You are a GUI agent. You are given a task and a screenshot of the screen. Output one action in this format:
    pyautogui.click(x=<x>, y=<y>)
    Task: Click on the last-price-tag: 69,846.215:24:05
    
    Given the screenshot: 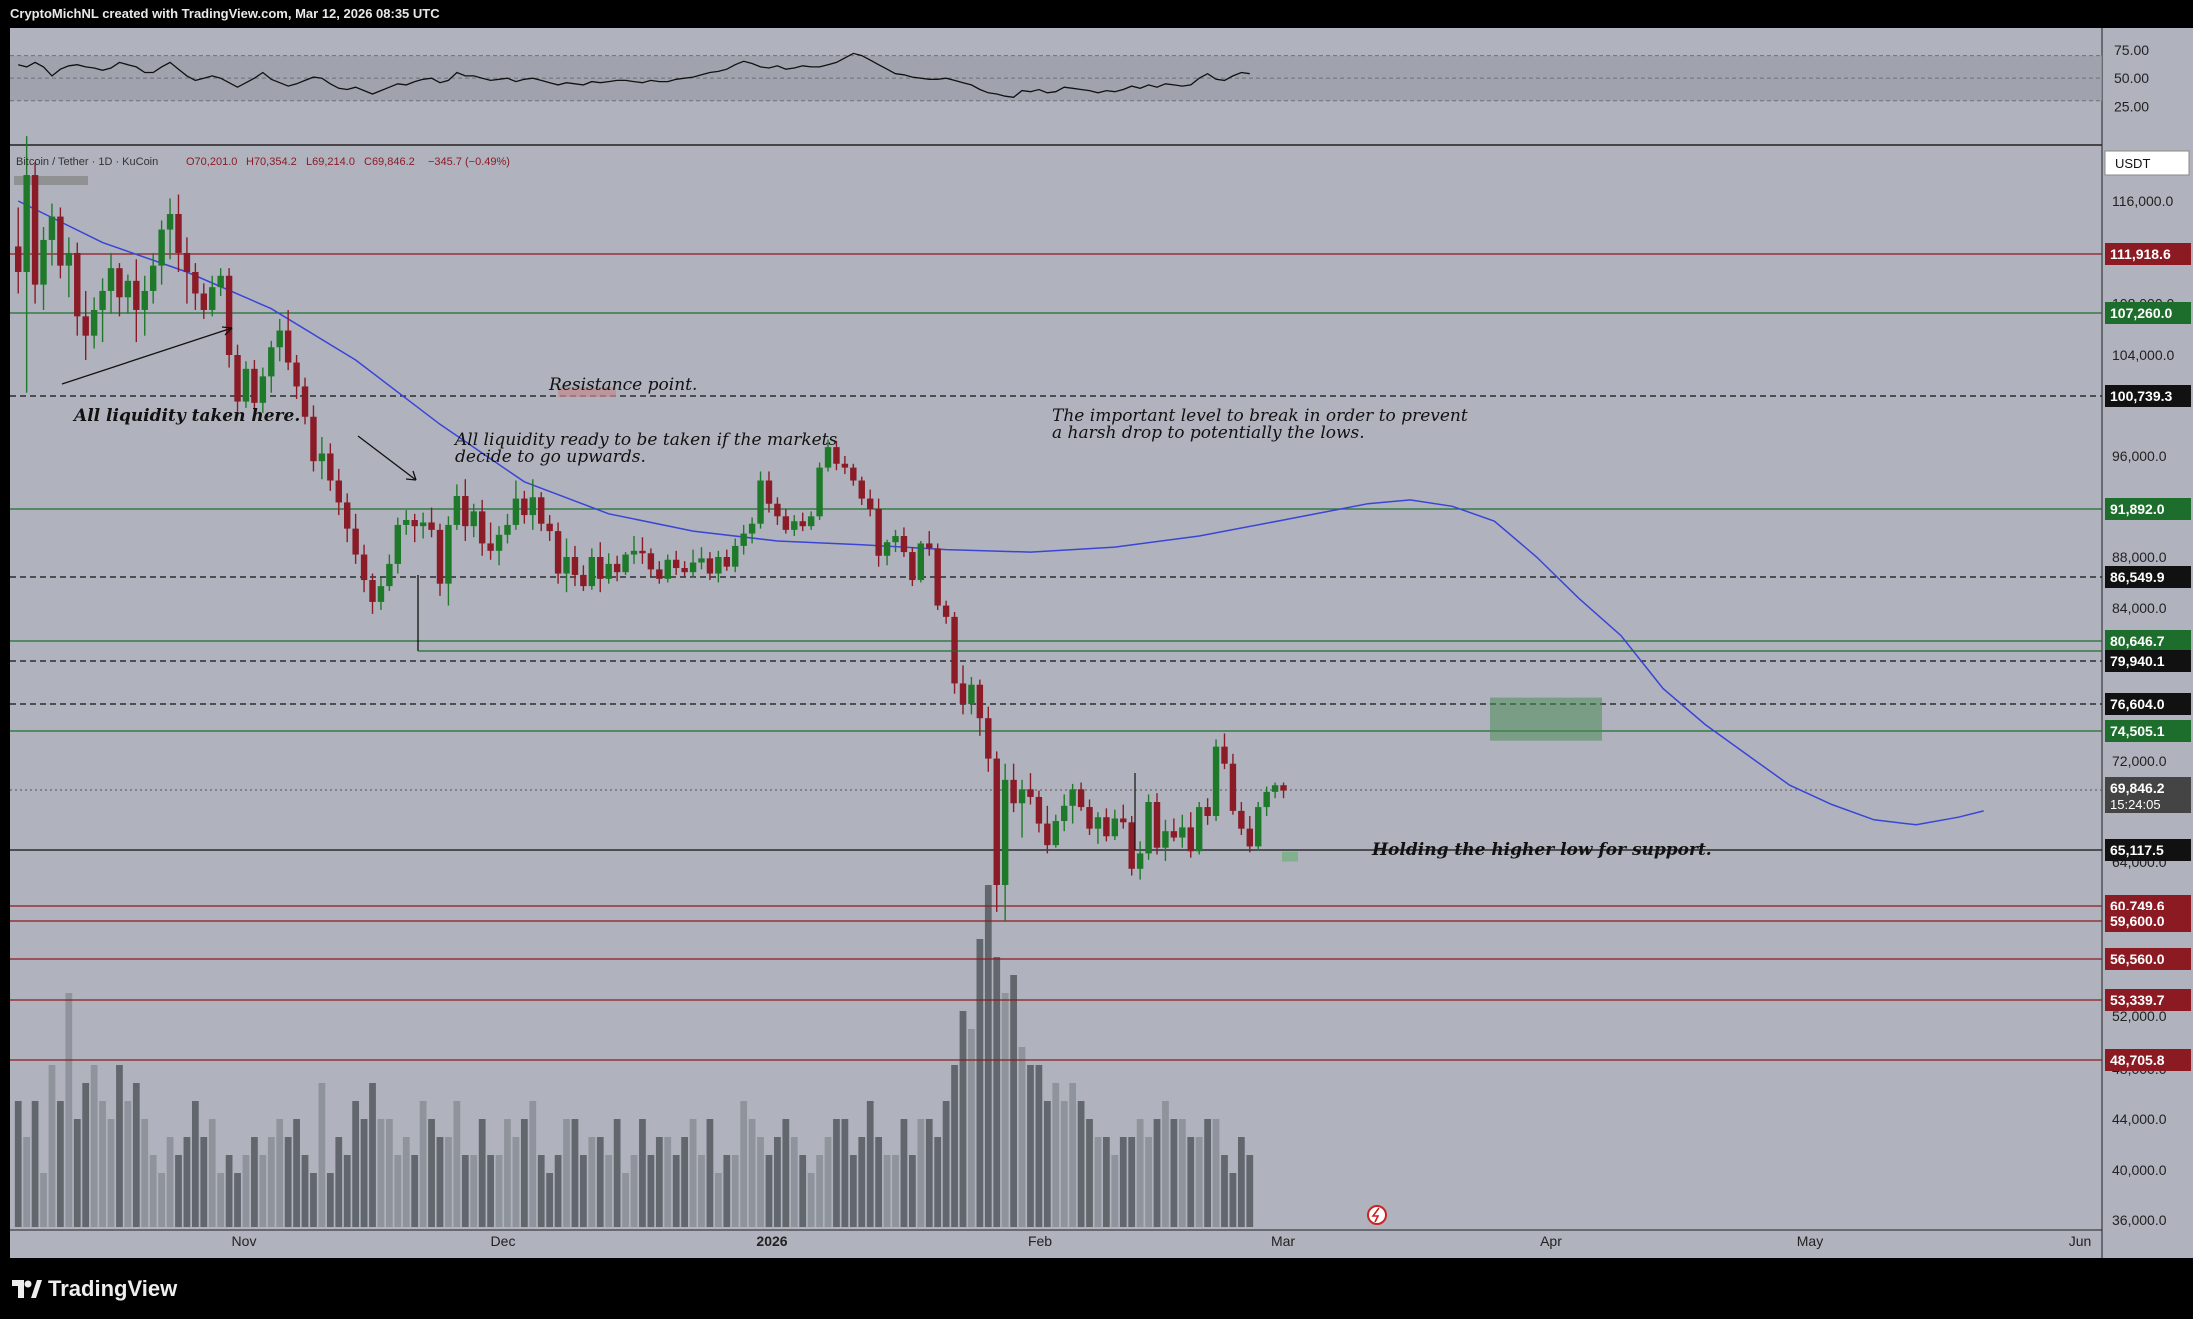 What is the action you would take?
    pyautogui.click(x=2148, y=795)
    